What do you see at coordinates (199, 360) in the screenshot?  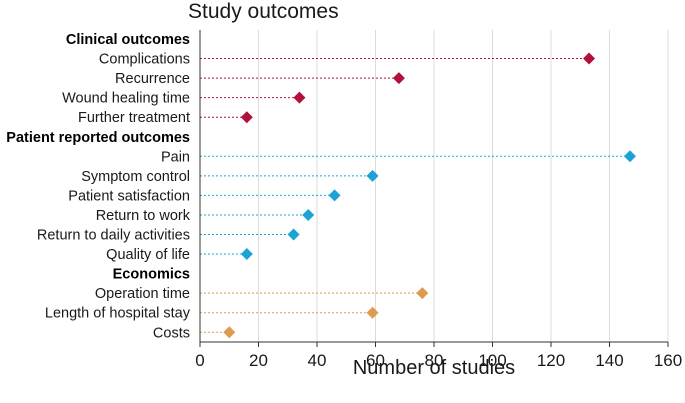 I see `tick-label-0: 0` at bounding box center [199, 360].